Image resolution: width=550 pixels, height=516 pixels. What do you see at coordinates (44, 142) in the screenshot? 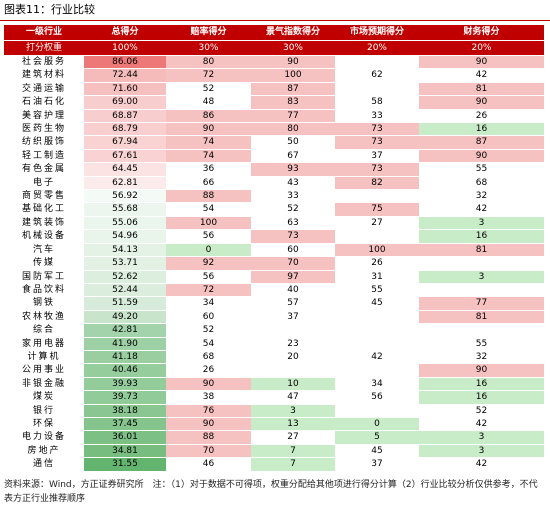
I see `industry-name: 纺织服饰` at bounding box center [44, 142].